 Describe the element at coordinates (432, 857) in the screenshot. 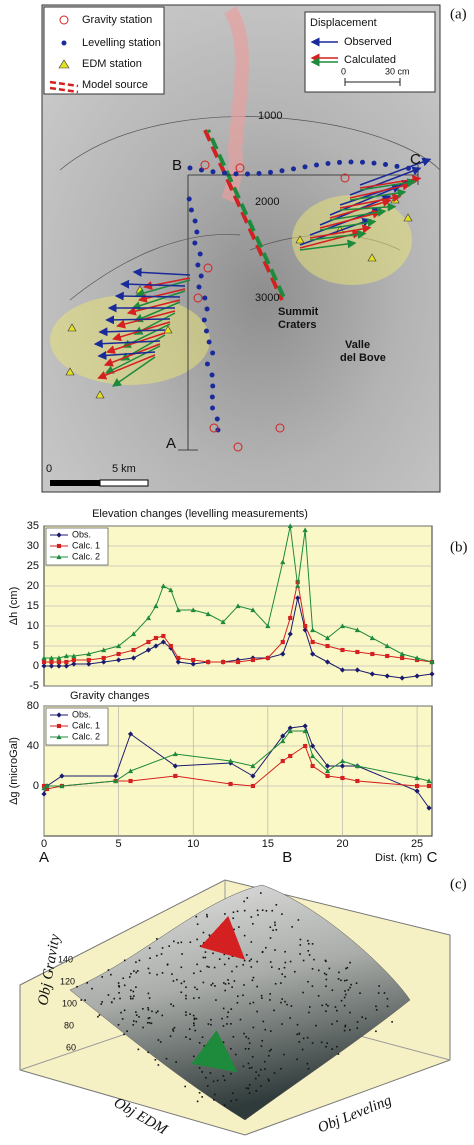

I see `profile-point: C` at that location.